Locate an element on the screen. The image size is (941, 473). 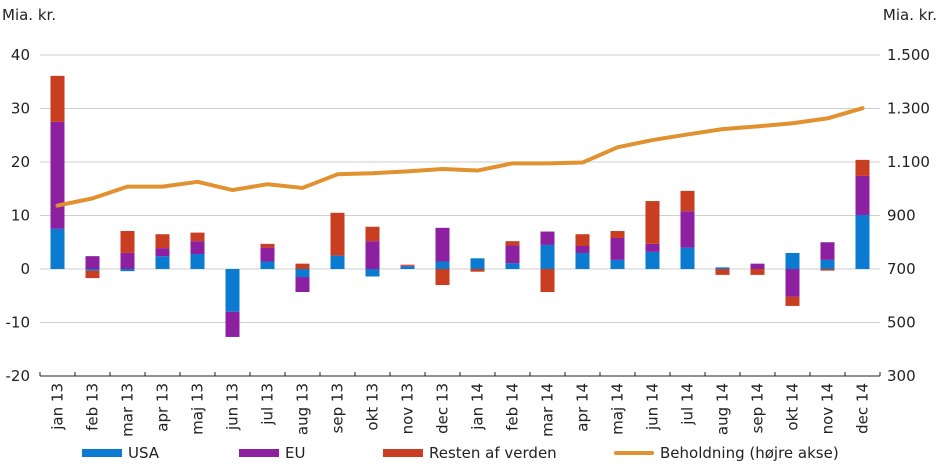
x-tick-label: feb 14 is located at coordinates (513, 407).